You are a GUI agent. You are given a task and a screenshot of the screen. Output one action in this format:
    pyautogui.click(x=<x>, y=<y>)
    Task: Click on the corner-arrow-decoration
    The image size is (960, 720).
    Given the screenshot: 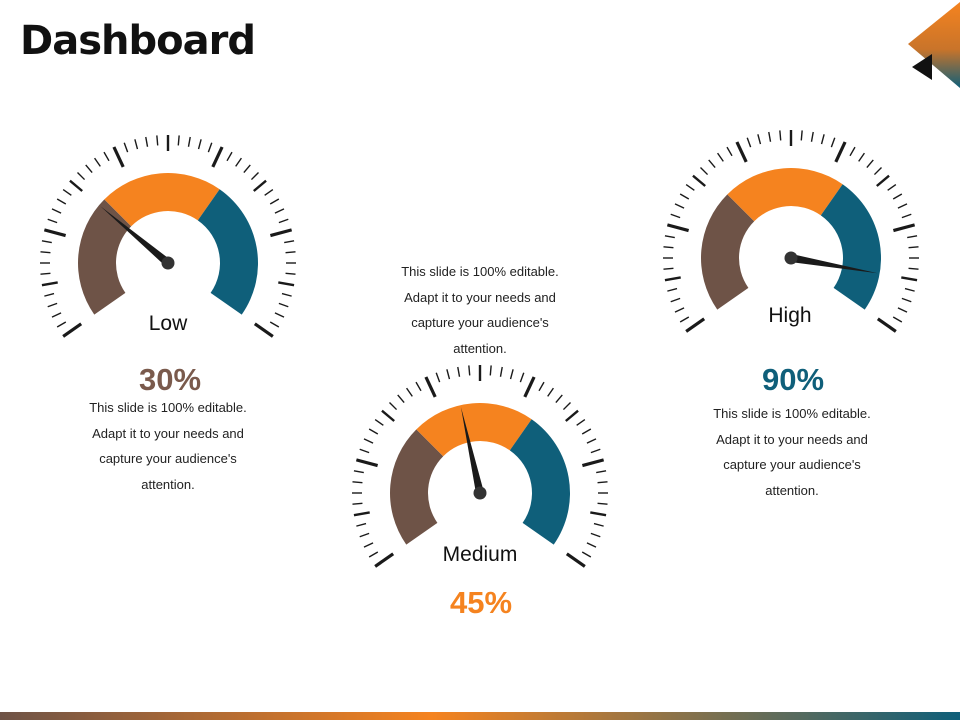 What is the action you would take?
    pyautogui.click(x=934, y=45)
    